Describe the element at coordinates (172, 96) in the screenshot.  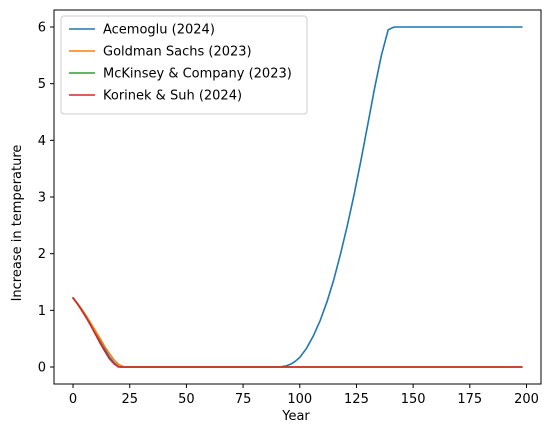
I see `legend-label-3: Korinek & Suh (2024)` at that location.